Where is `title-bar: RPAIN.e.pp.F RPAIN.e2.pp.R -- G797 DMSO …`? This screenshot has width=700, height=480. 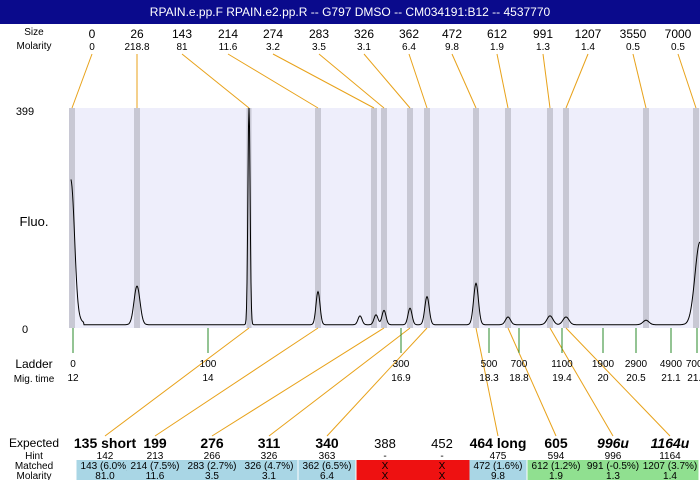 title-bar: RPAIN.e.pp.F RPAIN.e2.pp.R -- G797 DMSO … is located at coordinates (350, 12).